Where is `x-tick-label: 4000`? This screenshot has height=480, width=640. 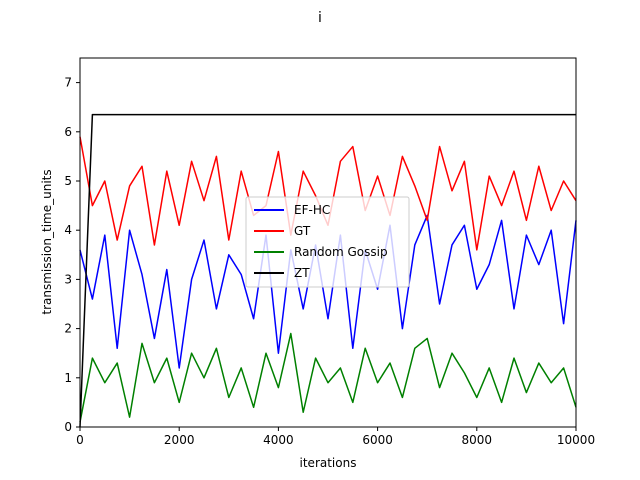
x-tick-label: 4000 is located at coordinates (278, 440).